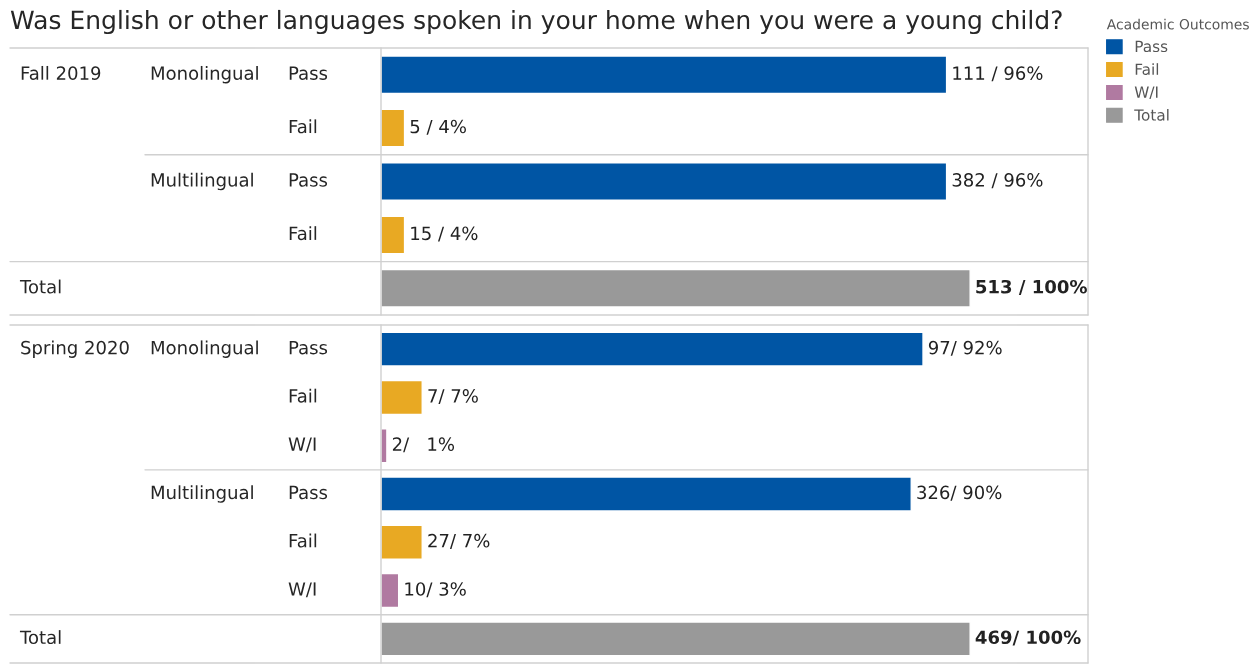  I want to click on legend-label: Total, so click(1151, 114).